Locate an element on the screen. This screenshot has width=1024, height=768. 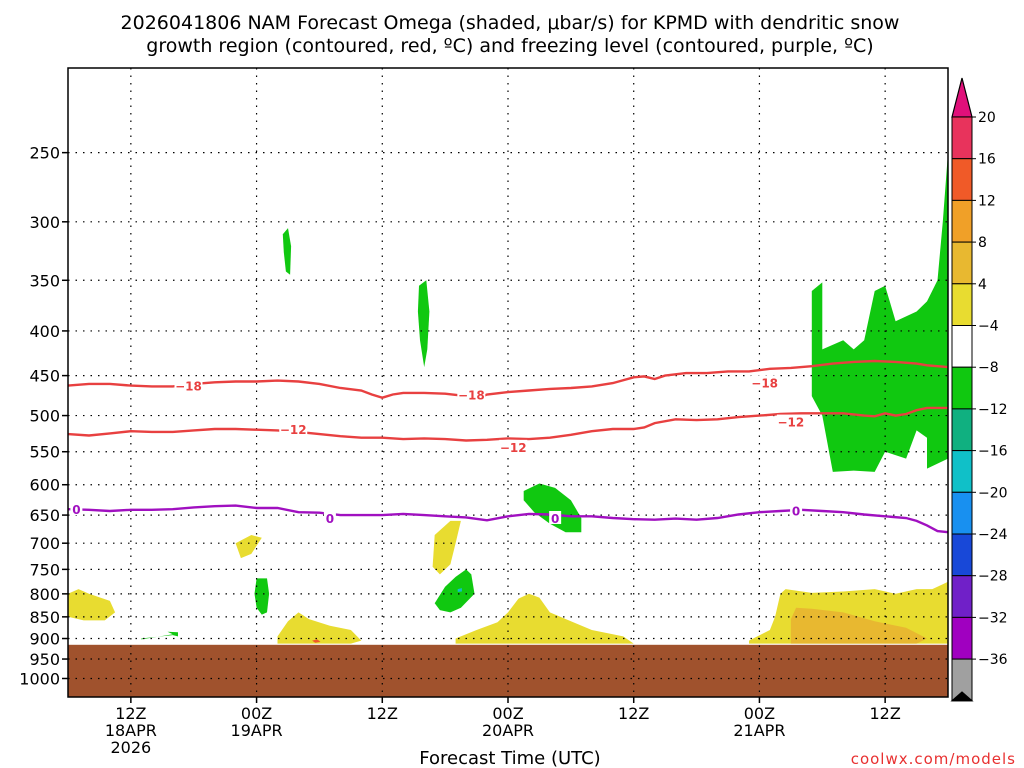
colorbar-top-arrow is located at coordinates (962, 97).